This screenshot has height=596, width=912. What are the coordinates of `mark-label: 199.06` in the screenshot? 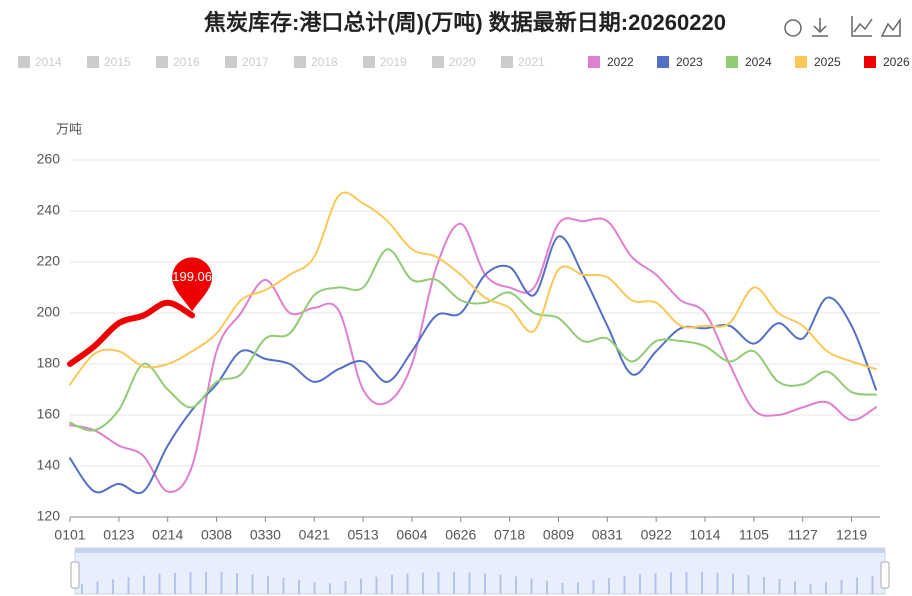 It's located at (192, 276).